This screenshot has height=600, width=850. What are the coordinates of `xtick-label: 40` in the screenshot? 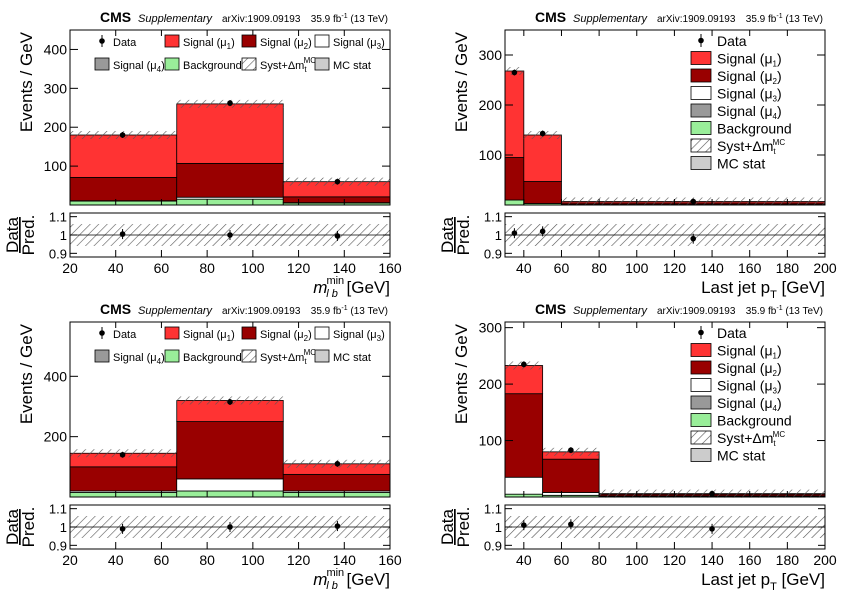 It's located at (524, 560).